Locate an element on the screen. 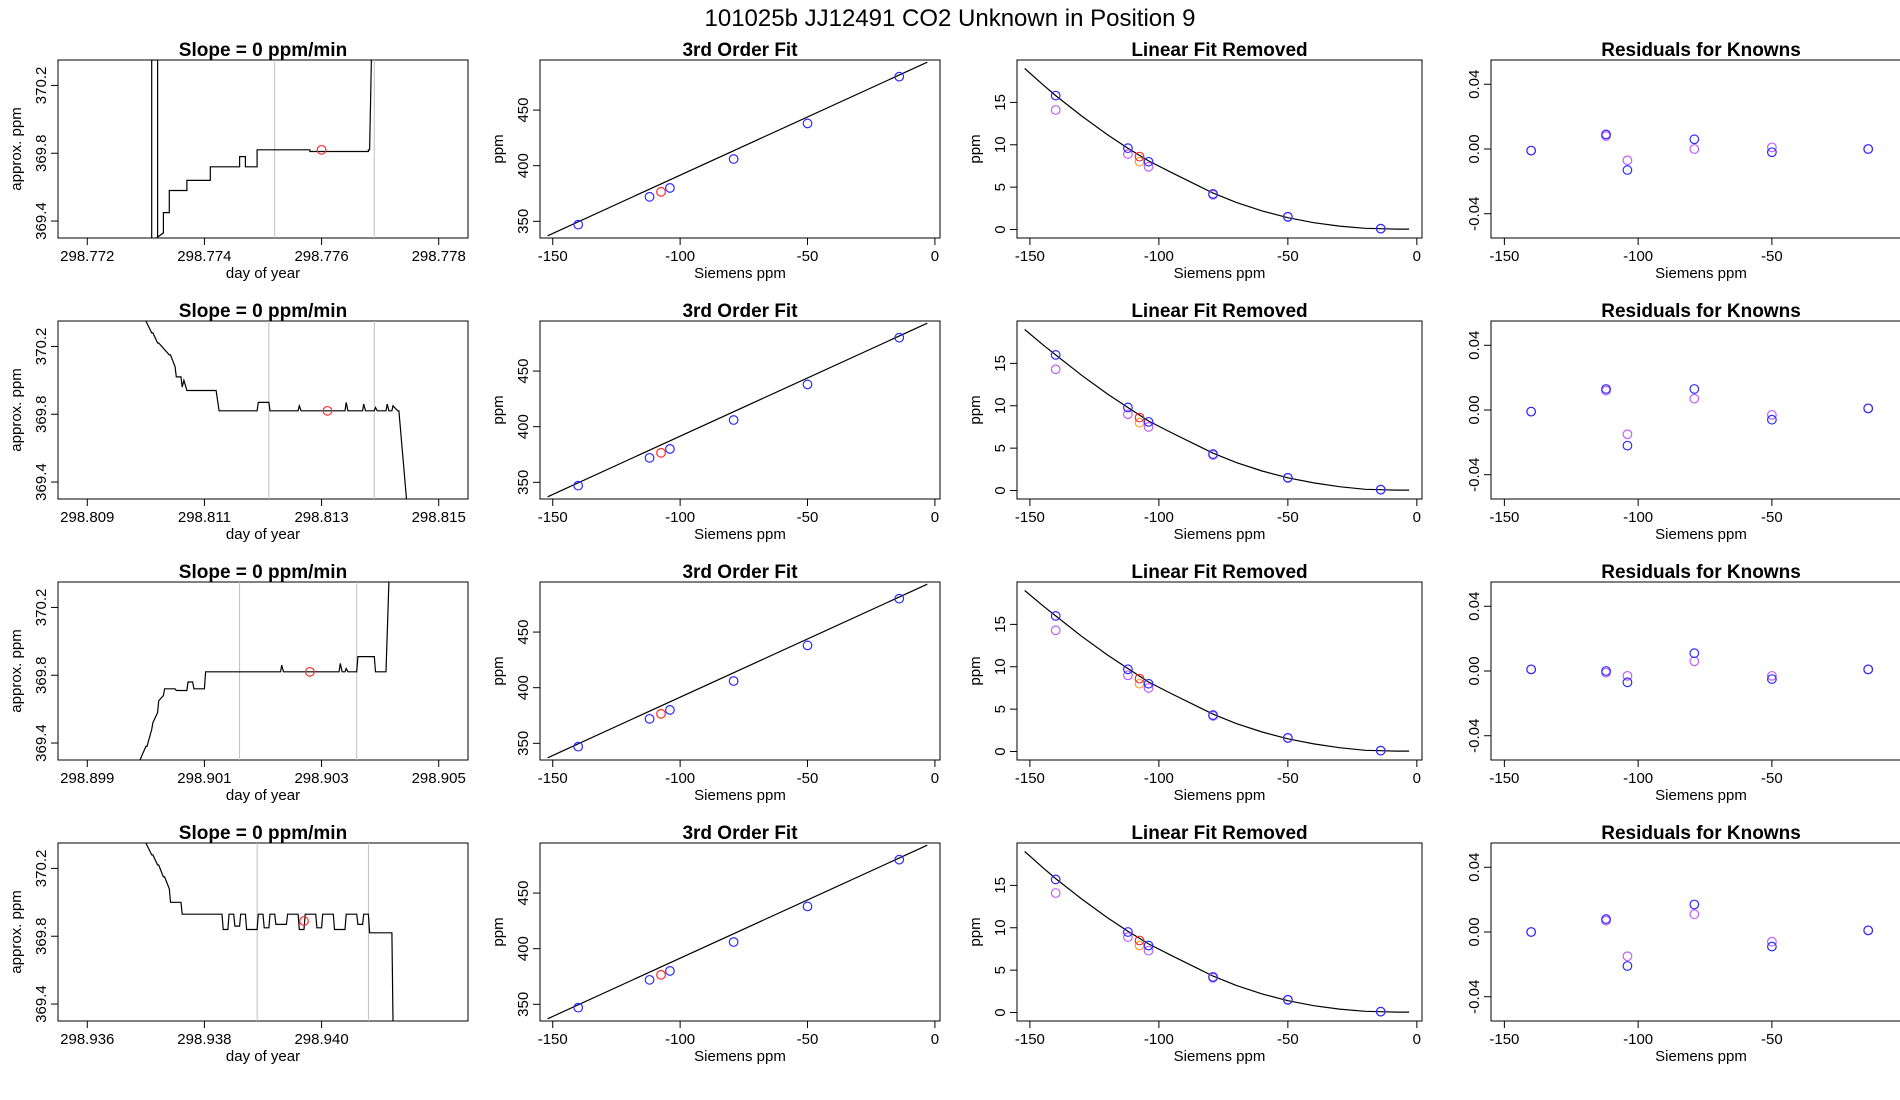 The image size is (1900, 1100). x-tick-label: 298.809 is located at coordinates (87, 517).